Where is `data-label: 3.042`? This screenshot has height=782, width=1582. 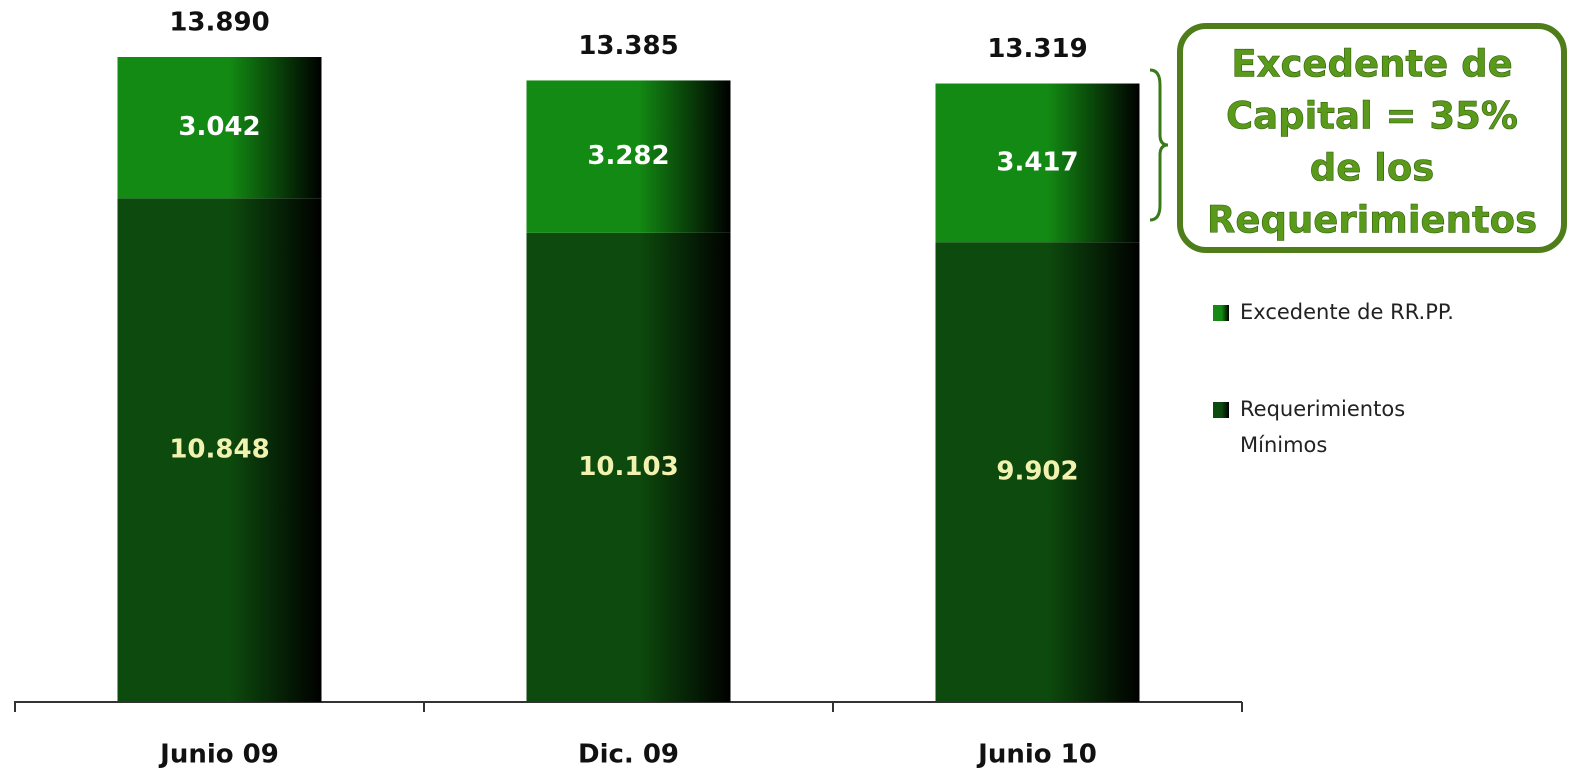
data-label: 3.042 is located at coordinates (219, 127).